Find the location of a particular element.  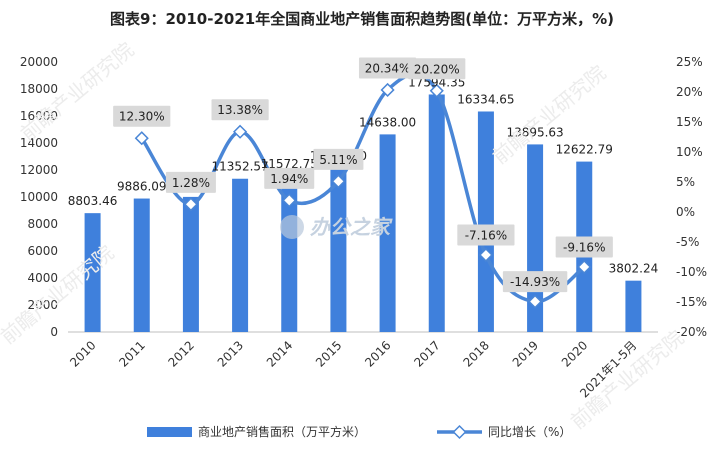

x-tick-label: 2018 is located at coordinates (476, 353).